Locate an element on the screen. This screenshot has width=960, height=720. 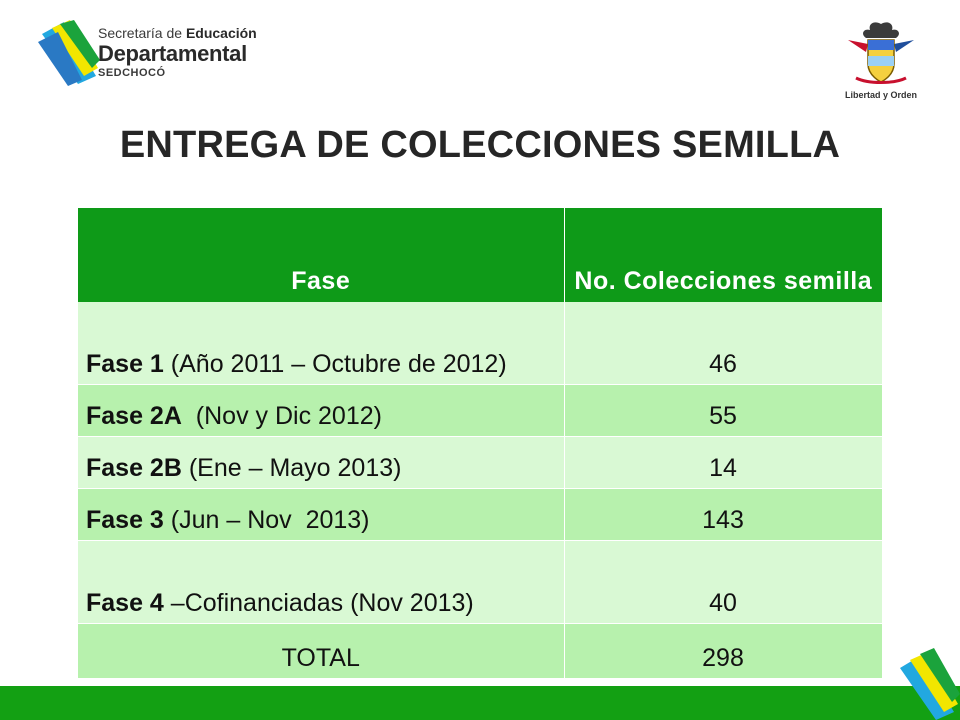
phase-cell: Fase 3 (Jun – Nov 2013) is located at coordinates (321, 514).